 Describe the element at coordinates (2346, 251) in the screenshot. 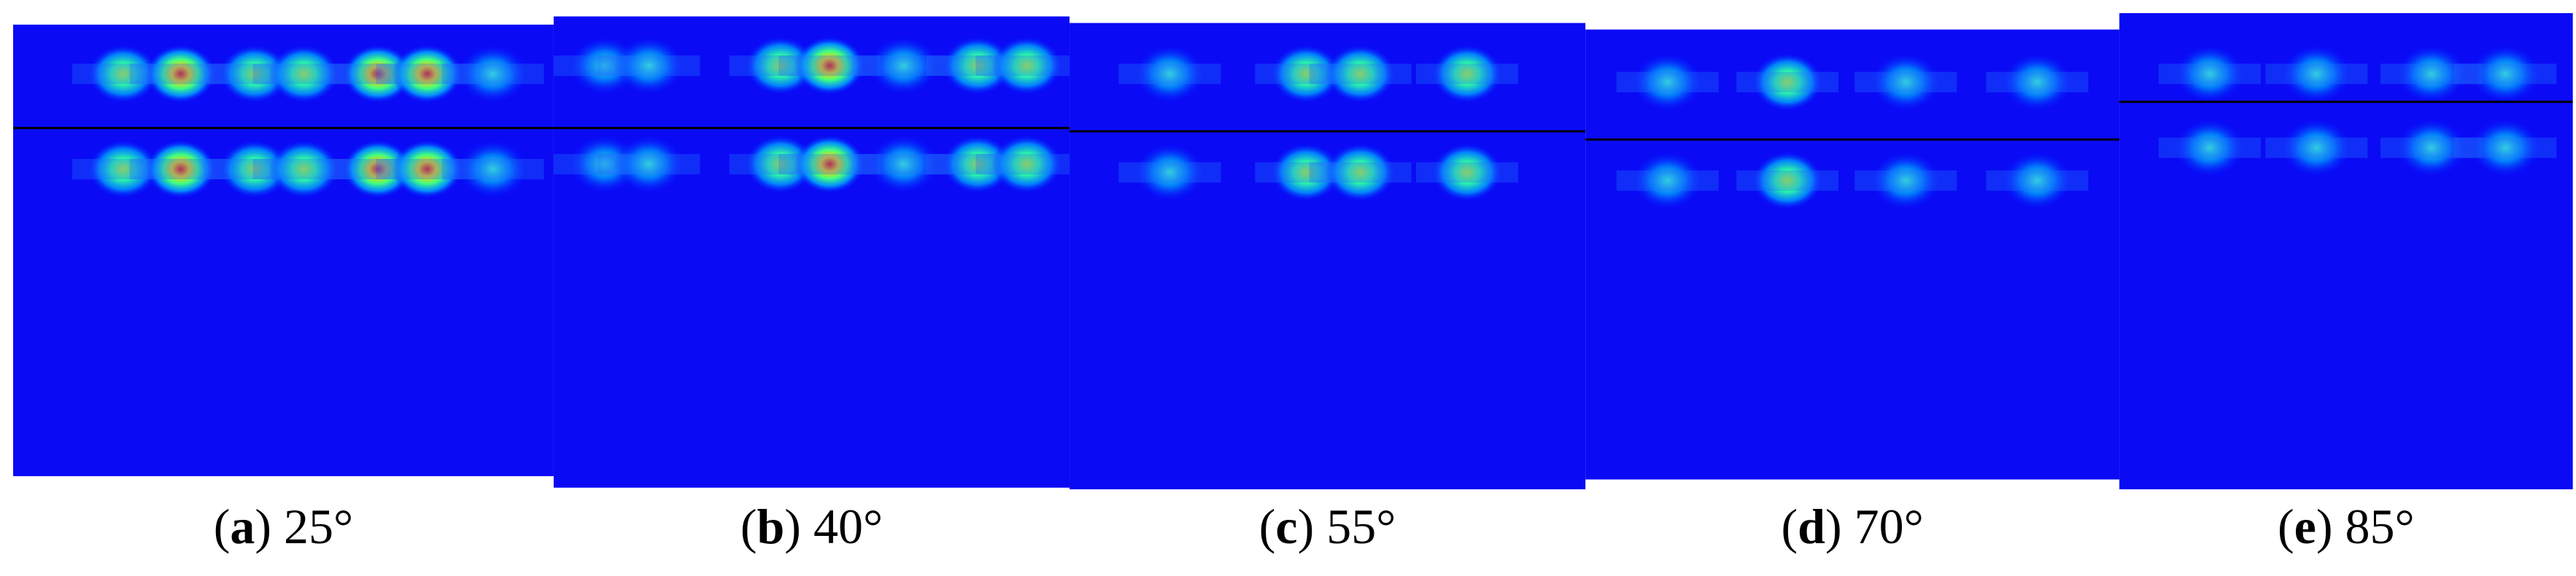

I see `heatmap-panel` at that location.